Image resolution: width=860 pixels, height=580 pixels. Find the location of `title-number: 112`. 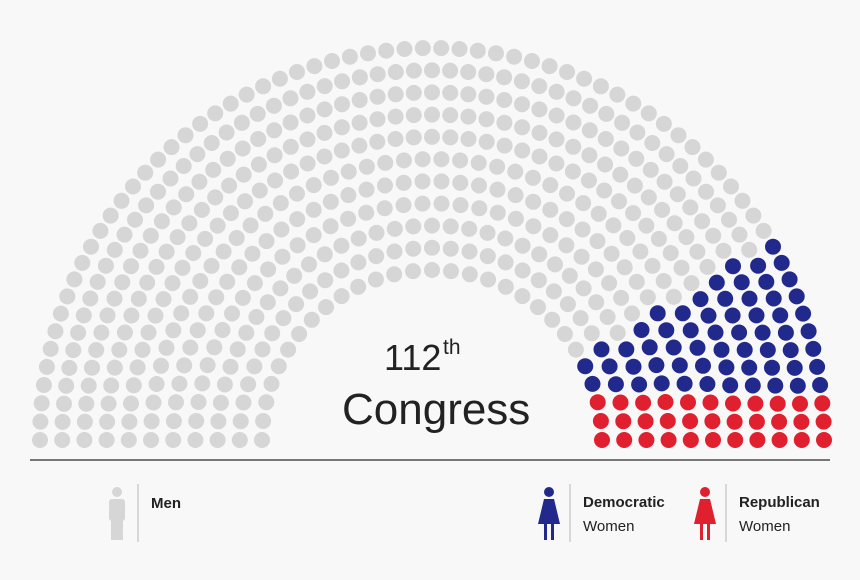

title-number: 112 is located at coordinates (412, 357).